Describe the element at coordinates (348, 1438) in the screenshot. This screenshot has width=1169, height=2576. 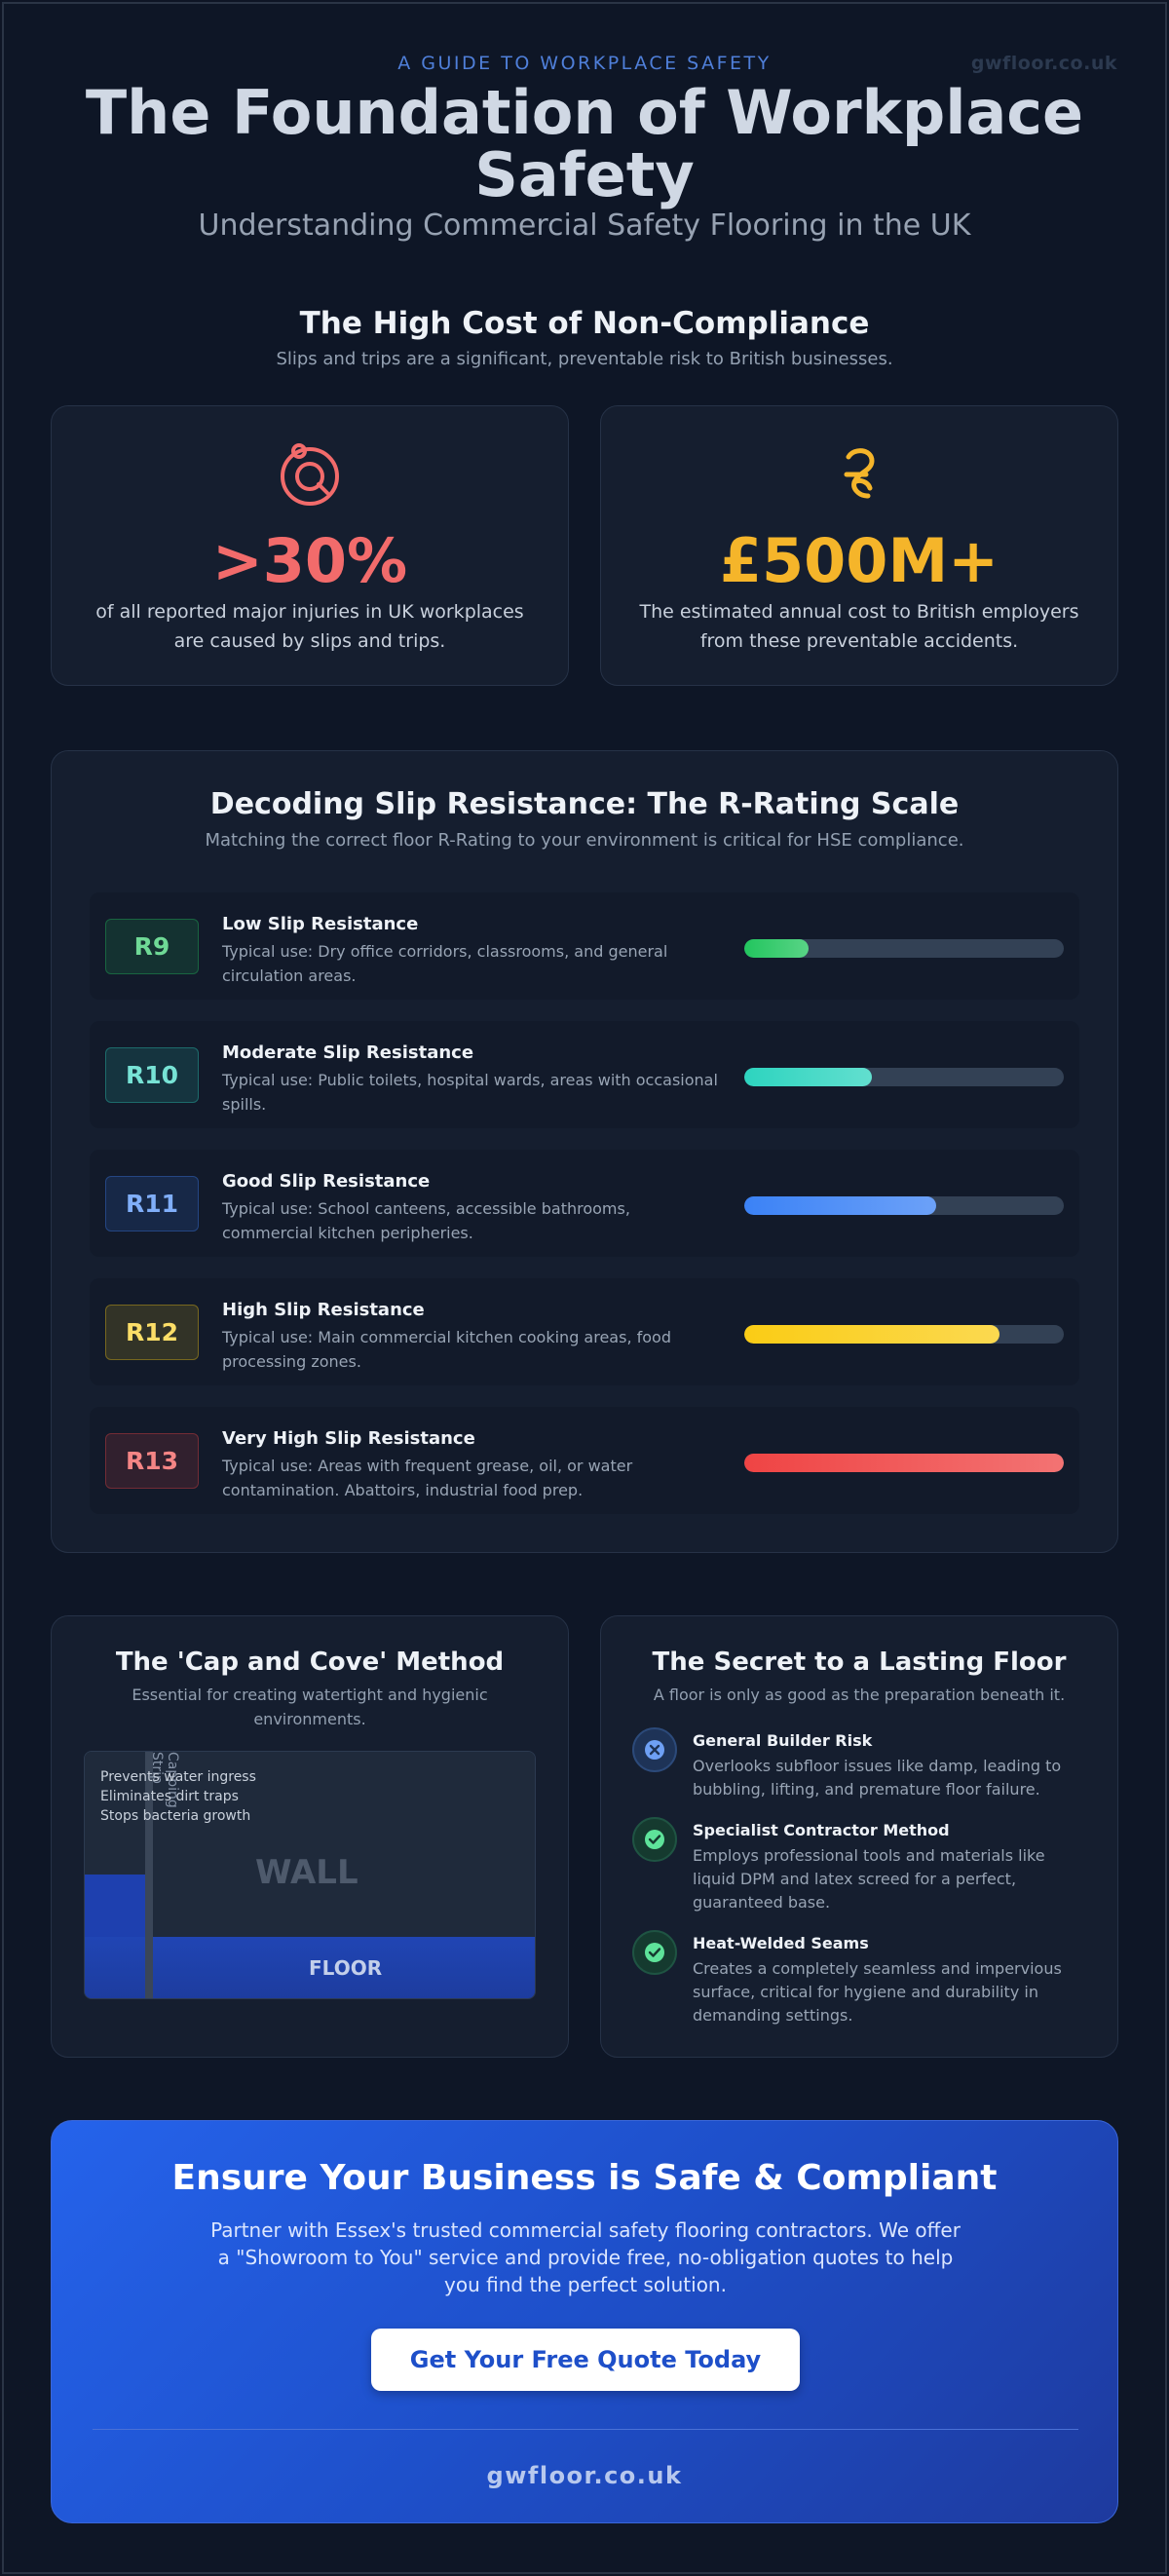
I see `r-rating-name: Very High Slip Resistance` at that location.